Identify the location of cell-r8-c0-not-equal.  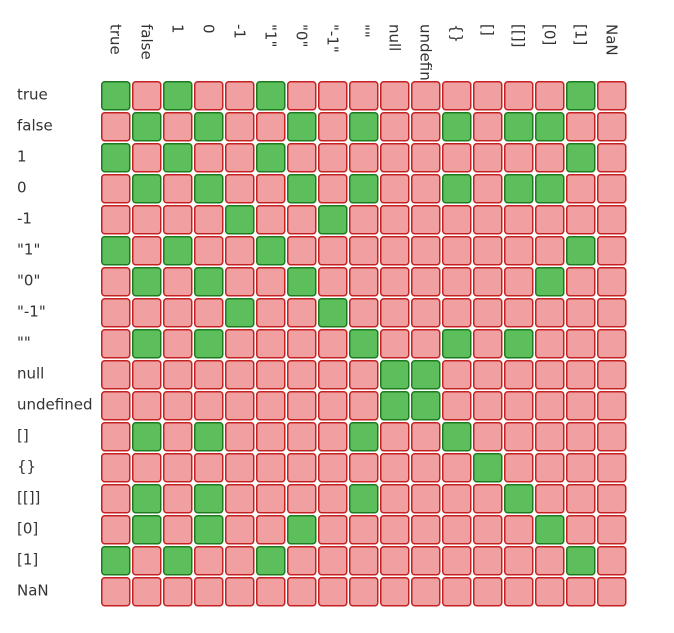
(116, 344).